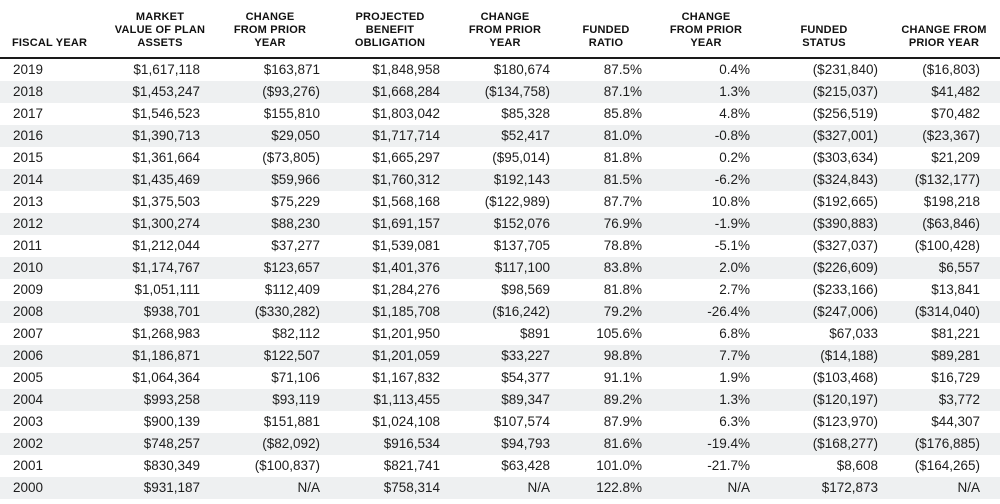 This screenshot has height=504, width=1000. Describe the element at coordinates (28, 201) in the screenshot. I see `table-cell-fiscal-year: 2013` at that location.